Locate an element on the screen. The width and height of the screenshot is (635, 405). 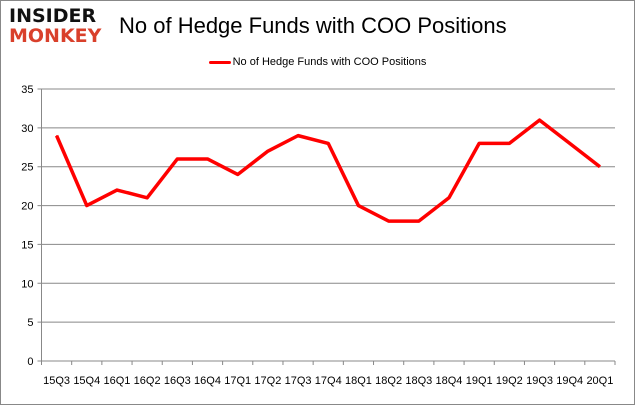
y-tick-label: 25 is located at coordinates (27, 168).